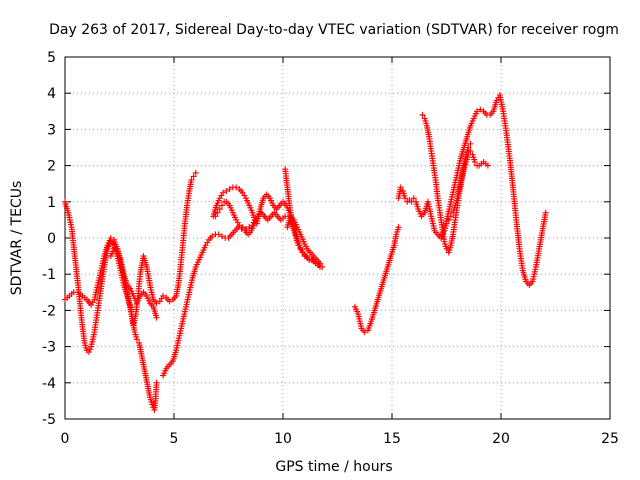 The height and width of the screenshot is (480, 640). I want to click on y-tick-label: -2, so click(49, 311).